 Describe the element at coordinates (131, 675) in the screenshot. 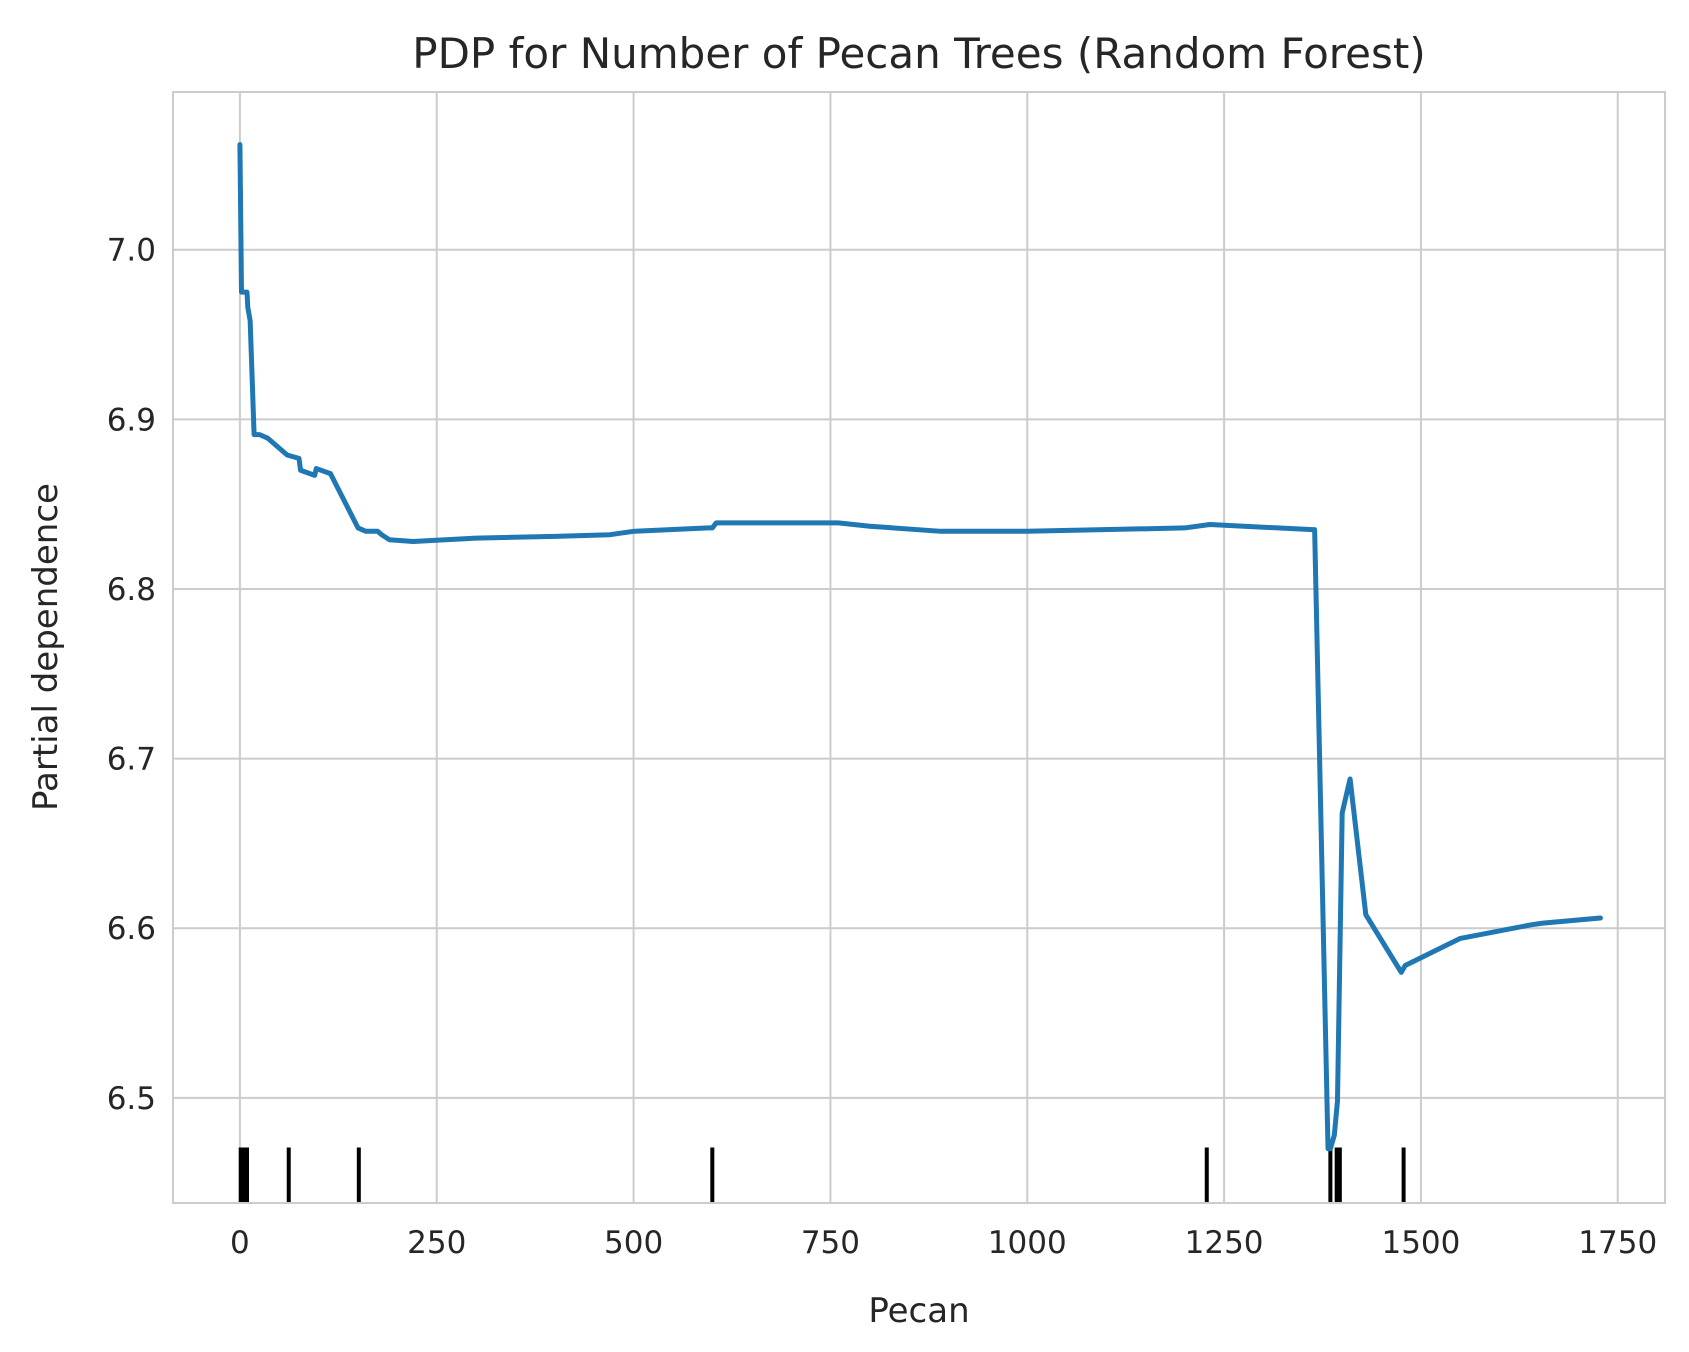

I see `y-tick-labels: 6.5 6.6 6.7 6.8 6.9 7.0` at that location.